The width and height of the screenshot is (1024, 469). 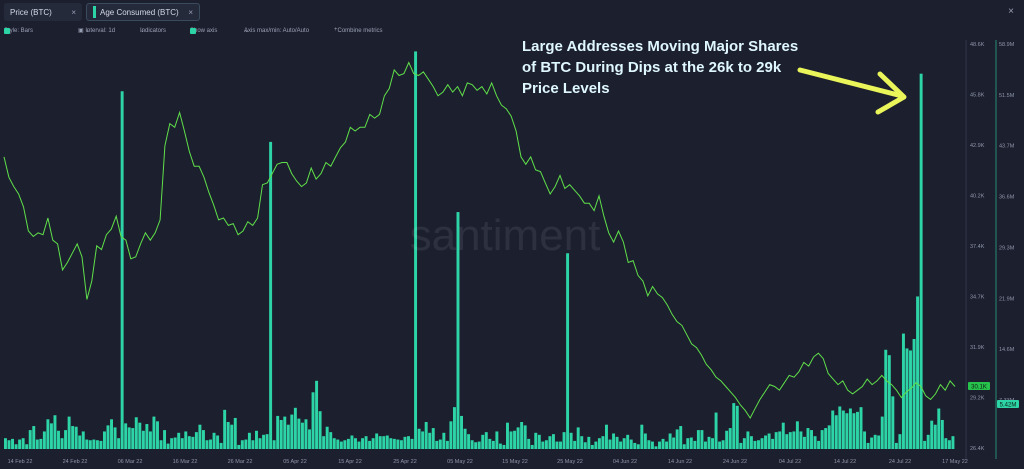 I want to click on indicators-dropdown: Indicators ⌄, so click(x=153, y=31).